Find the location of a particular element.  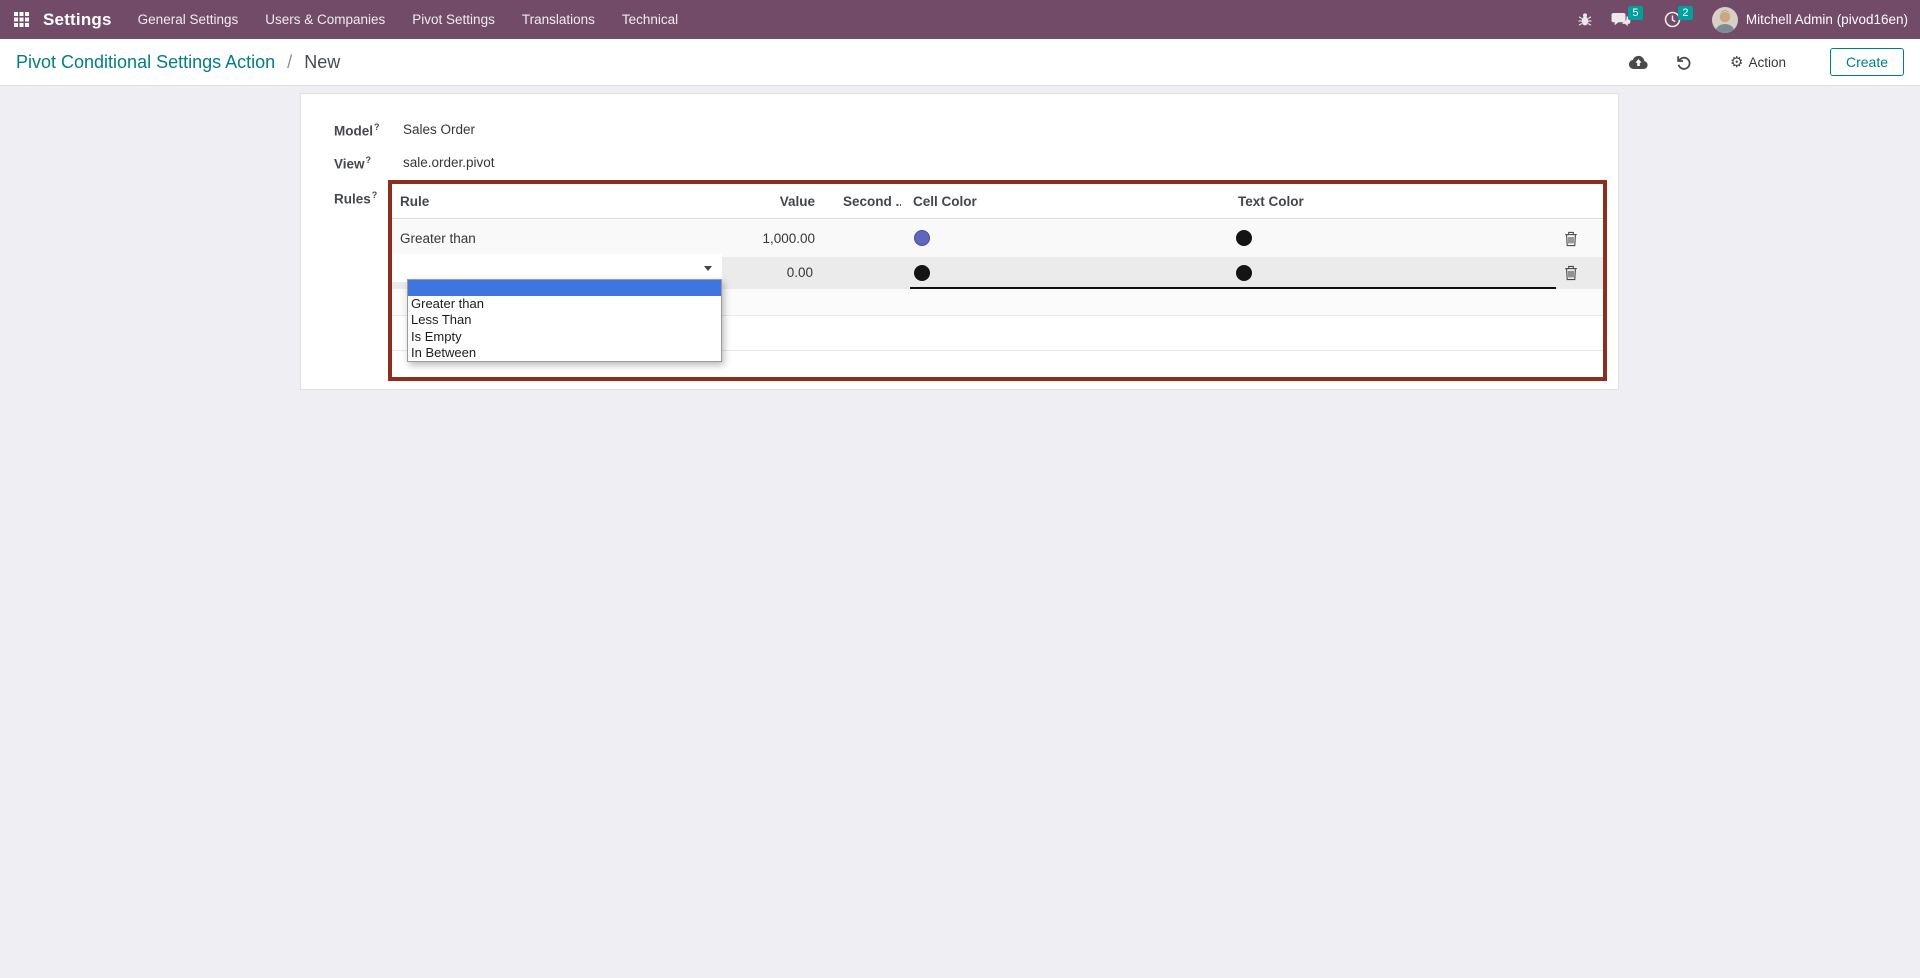

menu-technical: Technical is located at coordinates (650, 19).